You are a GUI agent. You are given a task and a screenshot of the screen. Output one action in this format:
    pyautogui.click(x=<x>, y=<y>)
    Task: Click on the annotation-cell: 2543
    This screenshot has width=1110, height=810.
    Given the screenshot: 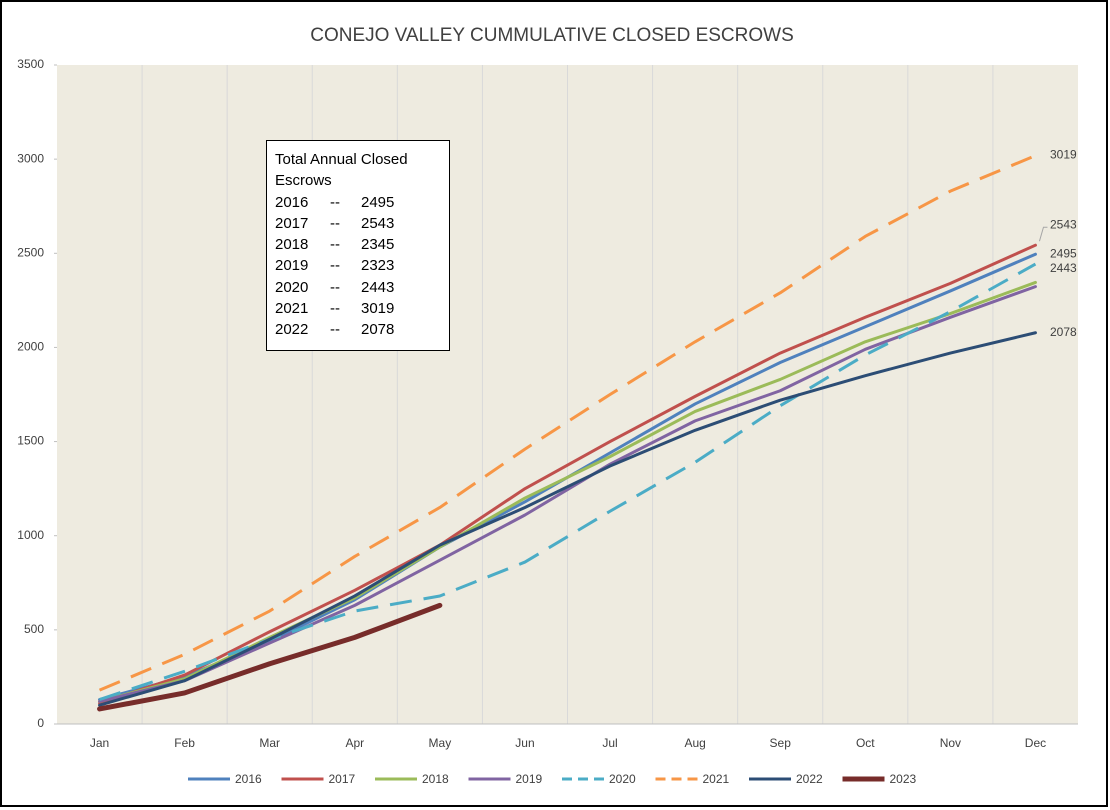 What is the action you would take?
    pyautogui.click(x=378, y=223)
    